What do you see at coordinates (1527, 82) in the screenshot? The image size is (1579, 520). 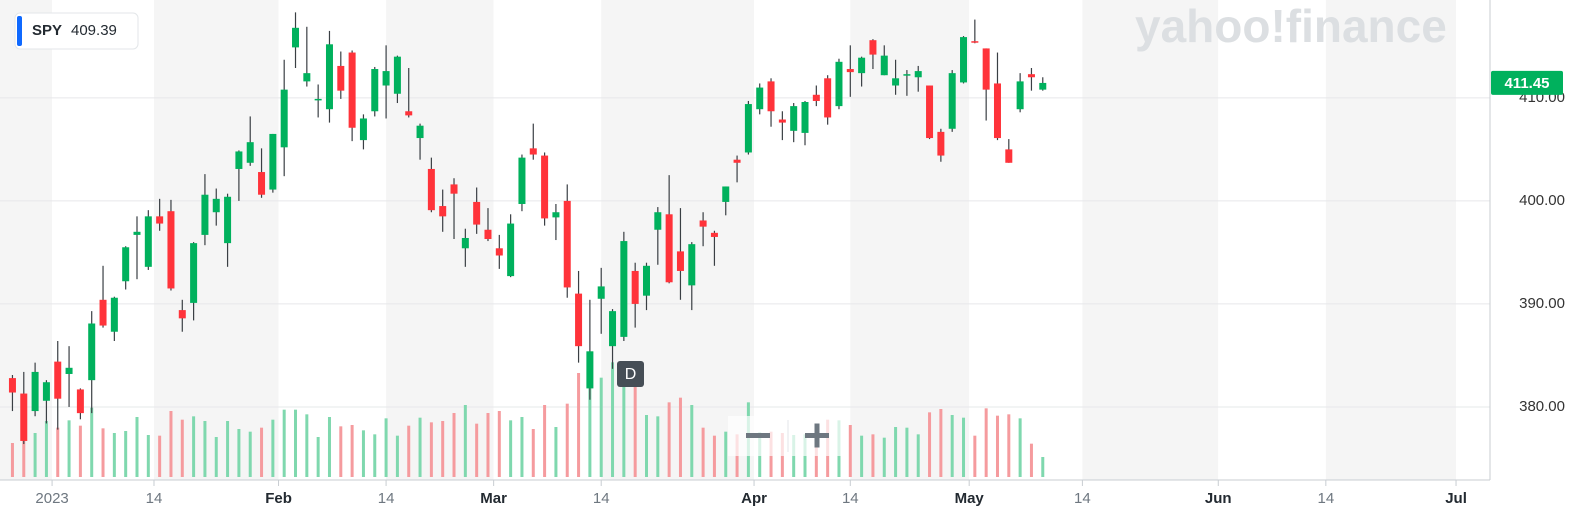 I see `last-price-box` at bounding box center [1527, 82].